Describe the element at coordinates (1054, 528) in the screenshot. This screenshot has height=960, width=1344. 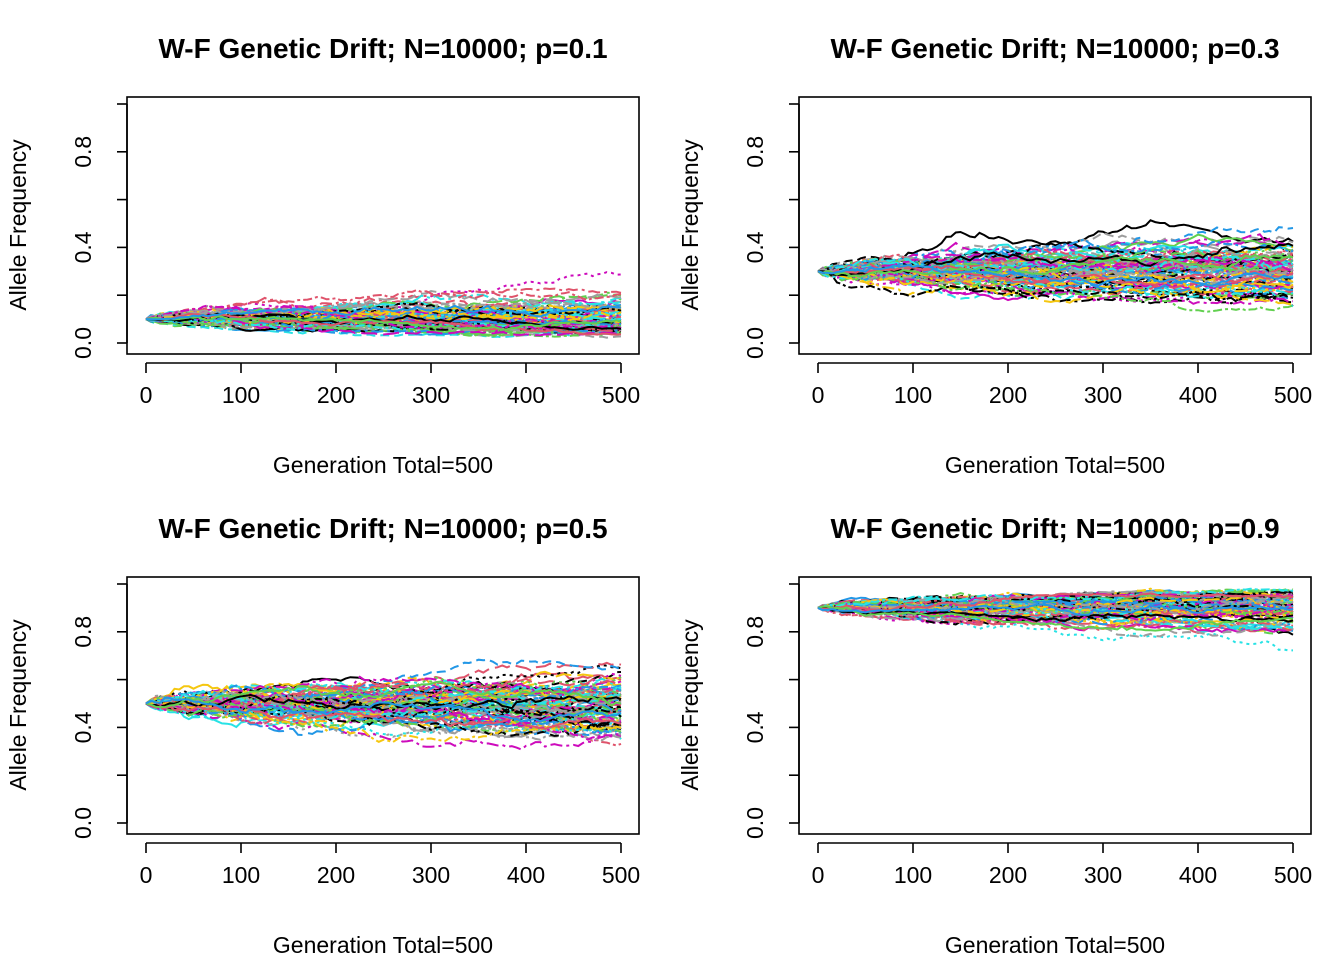
I see `chart-title: W-F Genetic Drift; N=10000; p=0.9` at that location.